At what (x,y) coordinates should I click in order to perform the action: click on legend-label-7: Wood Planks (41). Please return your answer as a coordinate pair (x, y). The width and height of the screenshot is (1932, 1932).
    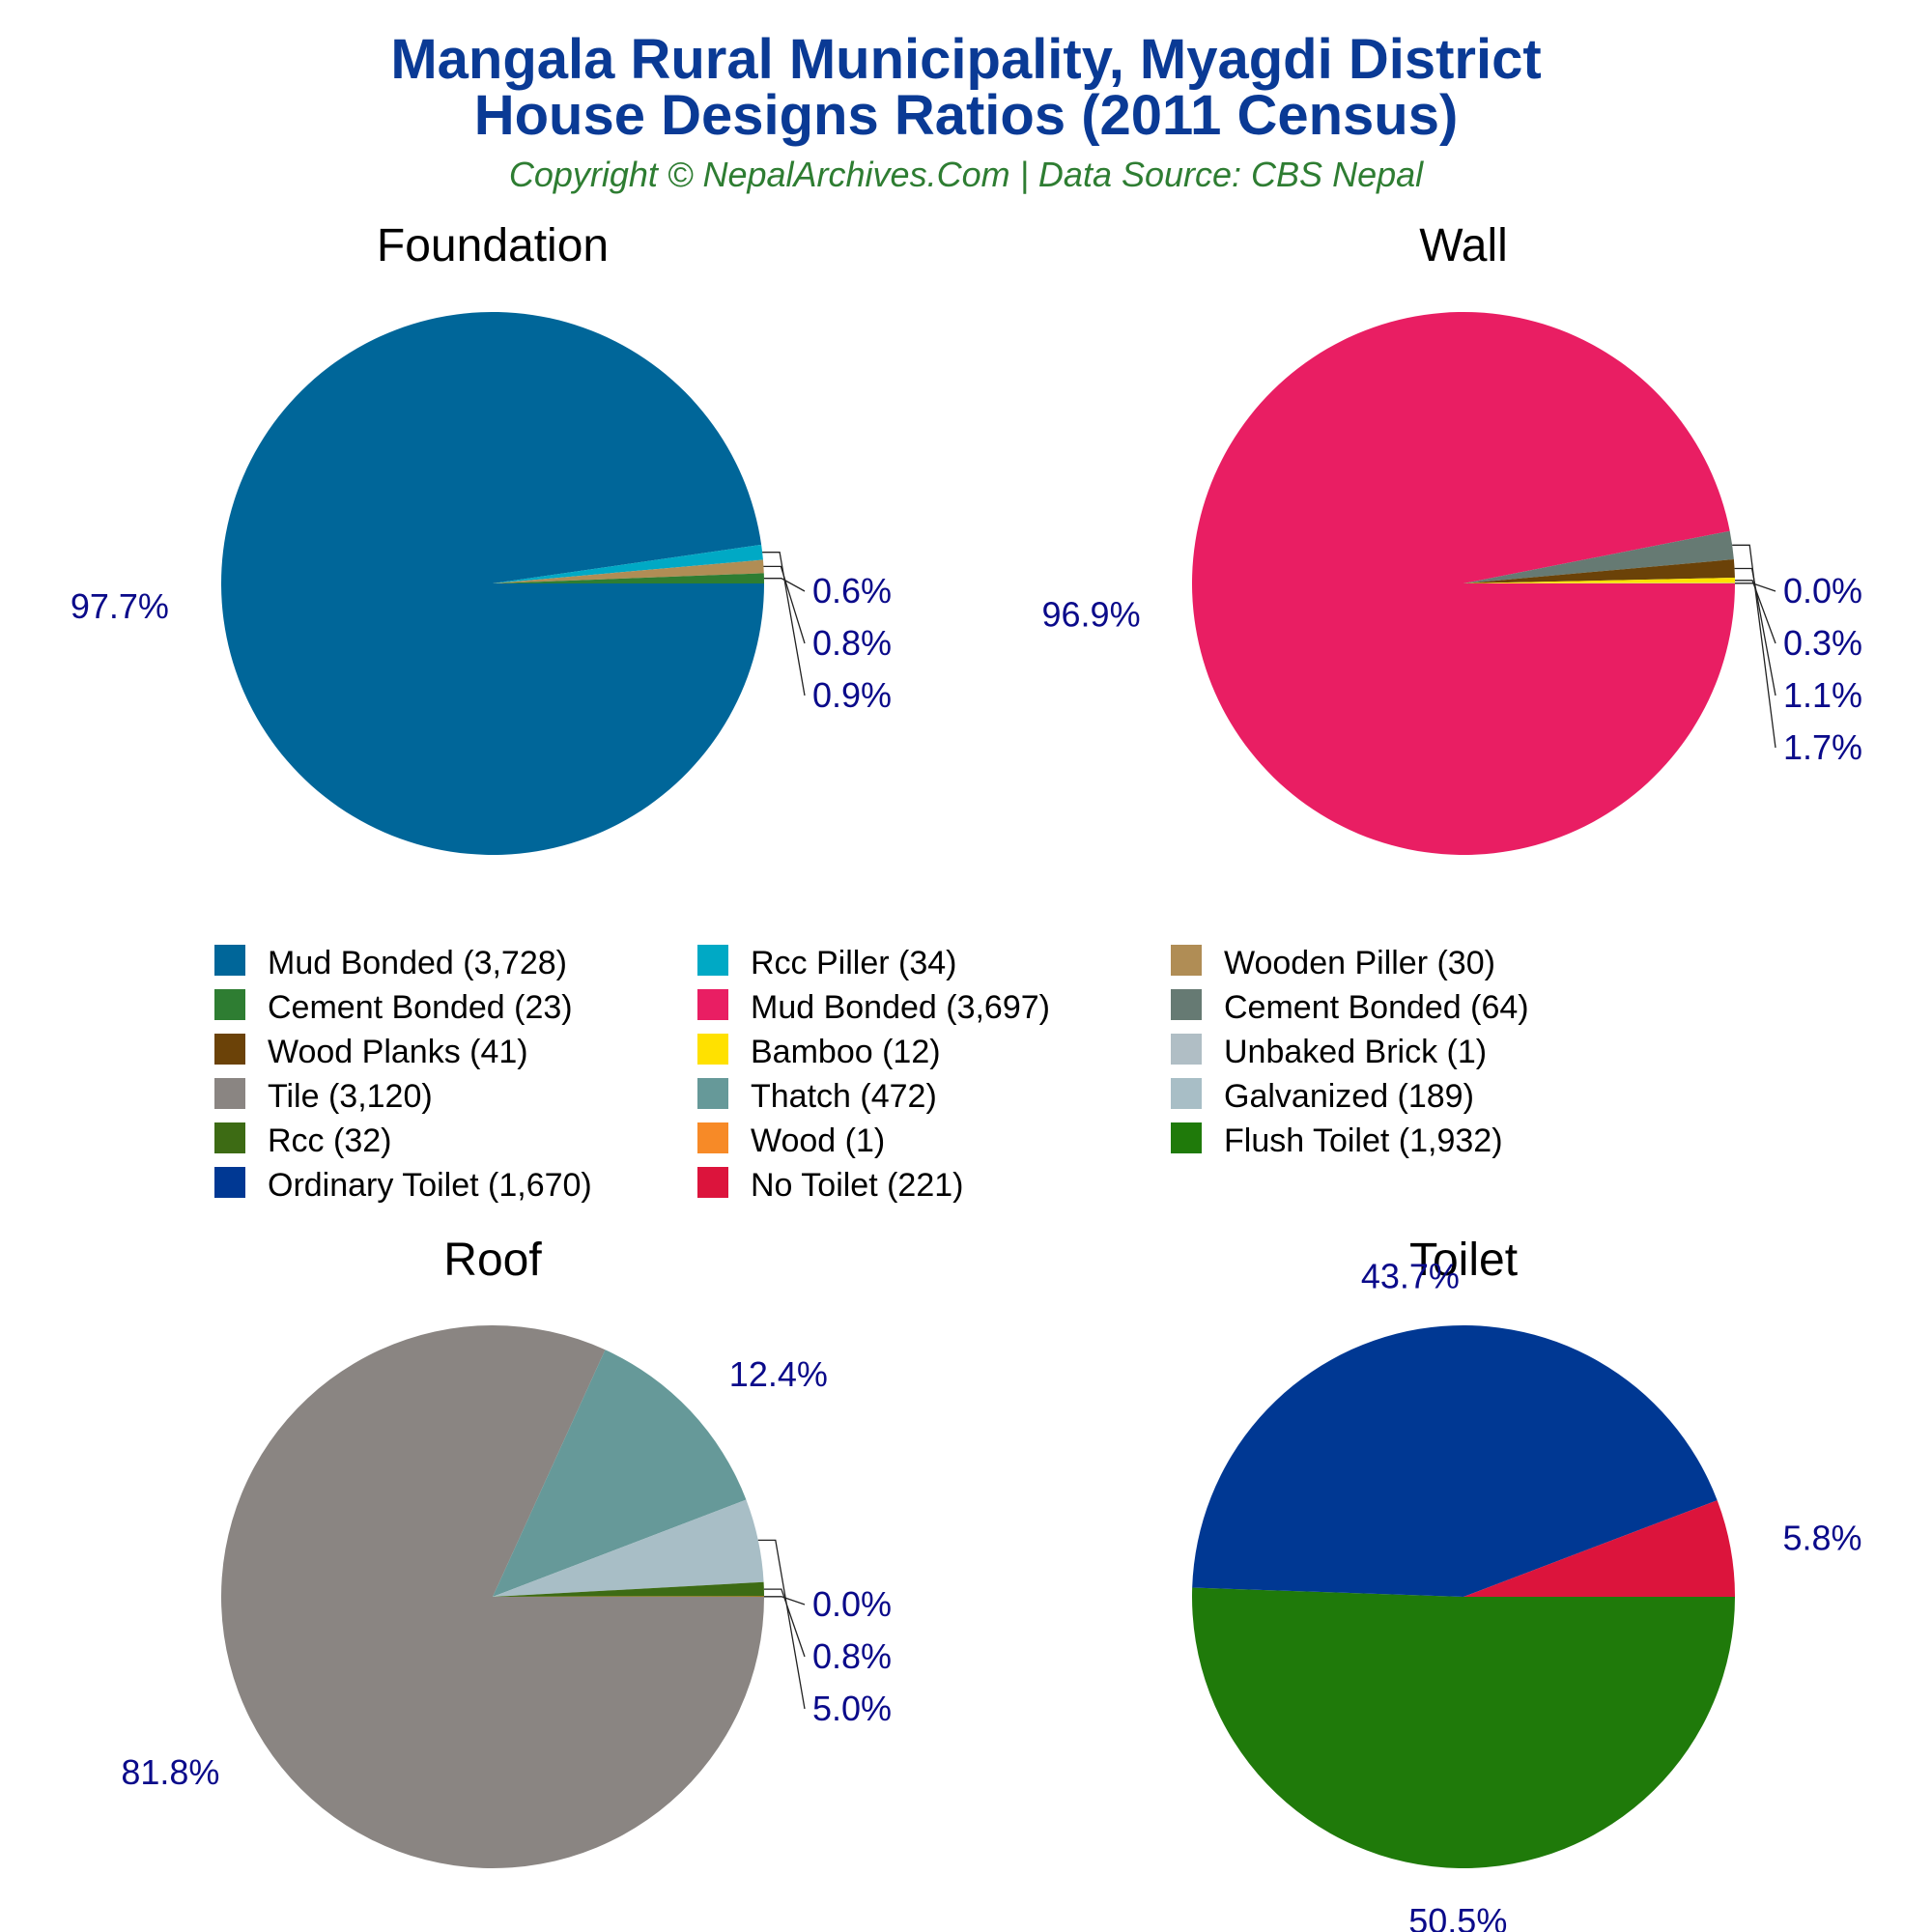
    Looking at the image, I should click on (398, 1052).